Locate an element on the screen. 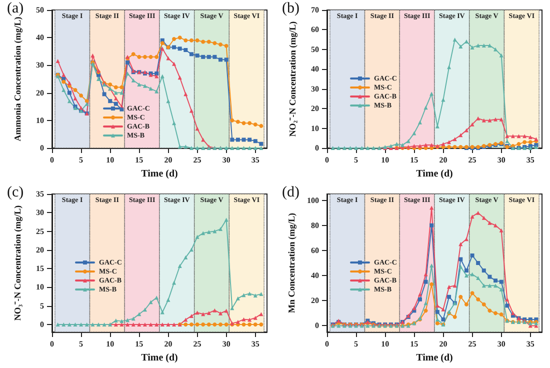 The height and width of the screenshot is (368, 550). y-axis-title: NO₃⁻-N Concentration (mg/L) is located at coordinates (17, 263).